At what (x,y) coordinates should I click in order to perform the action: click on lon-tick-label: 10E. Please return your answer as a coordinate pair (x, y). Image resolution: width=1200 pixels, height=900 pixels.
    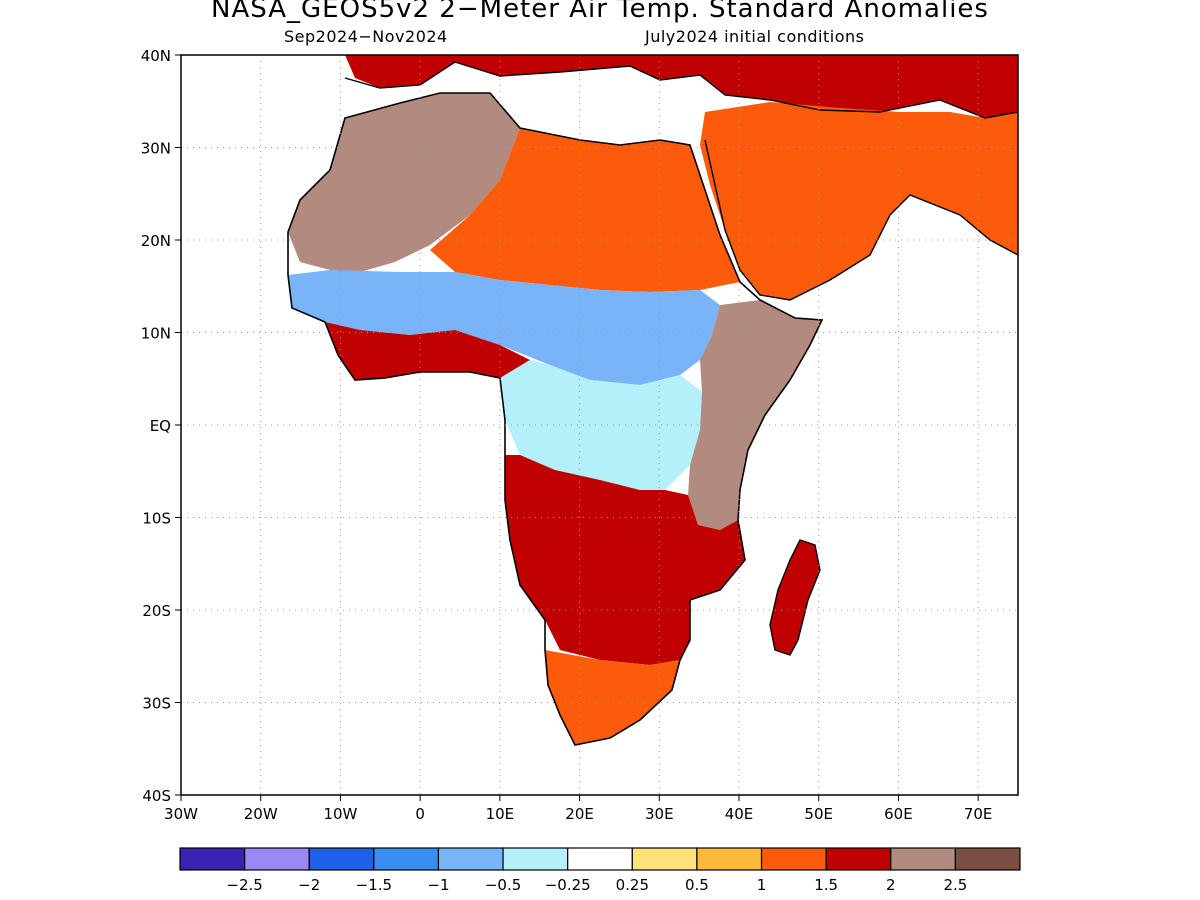
    Looking at the image, I should click on (500, 814).